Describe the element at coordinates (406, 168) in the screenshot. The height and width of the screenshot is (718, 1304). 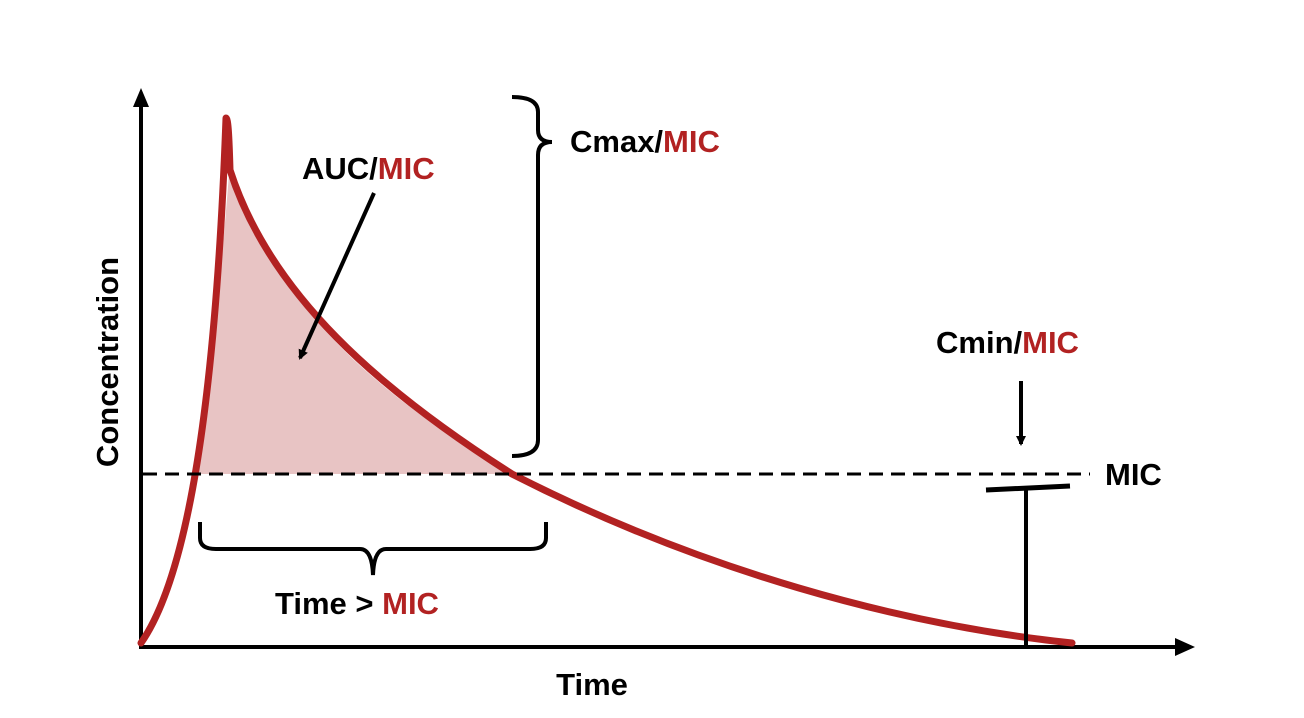
I see `auc-label-mic: MIC` at that location.